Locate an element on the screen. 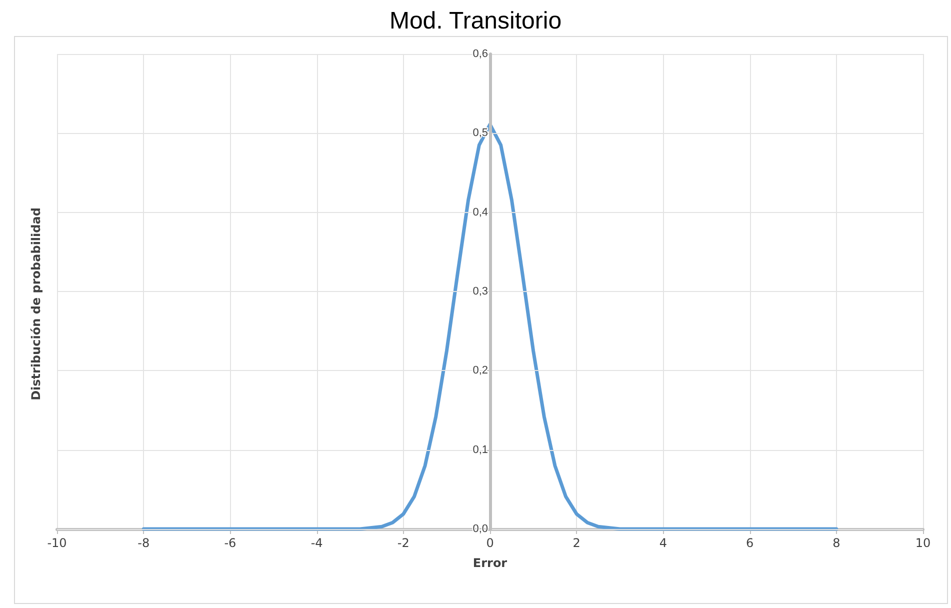  y-tick-label: 0,3 is located at coordinates (480, 292).